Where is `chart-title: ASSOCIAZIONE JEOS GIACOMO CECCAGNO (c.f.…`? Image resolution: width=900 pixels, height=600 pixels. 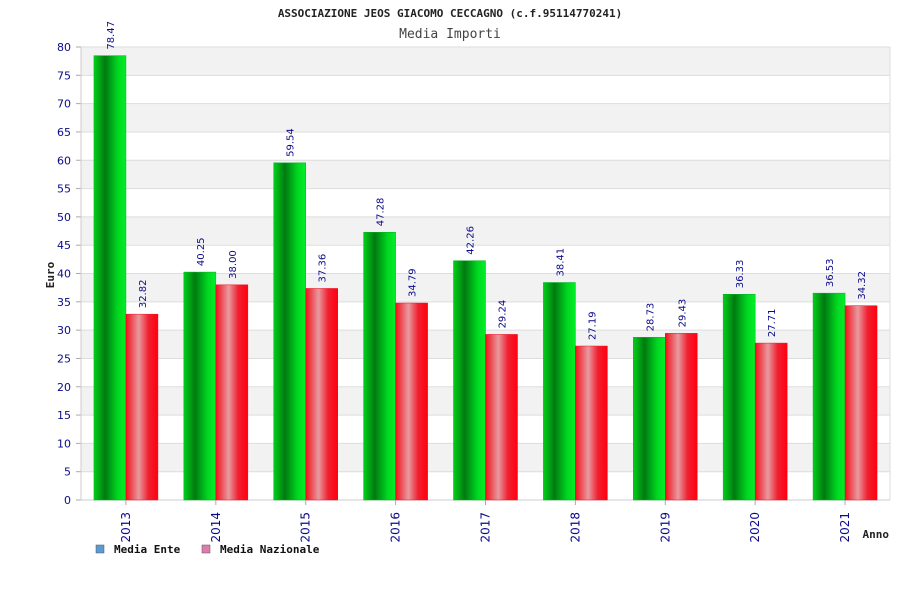 chart-title: ASSOCIAZIONE JEOS GIACOMO CECCAGNO (c.f.… is located at coordinates (450, 13).